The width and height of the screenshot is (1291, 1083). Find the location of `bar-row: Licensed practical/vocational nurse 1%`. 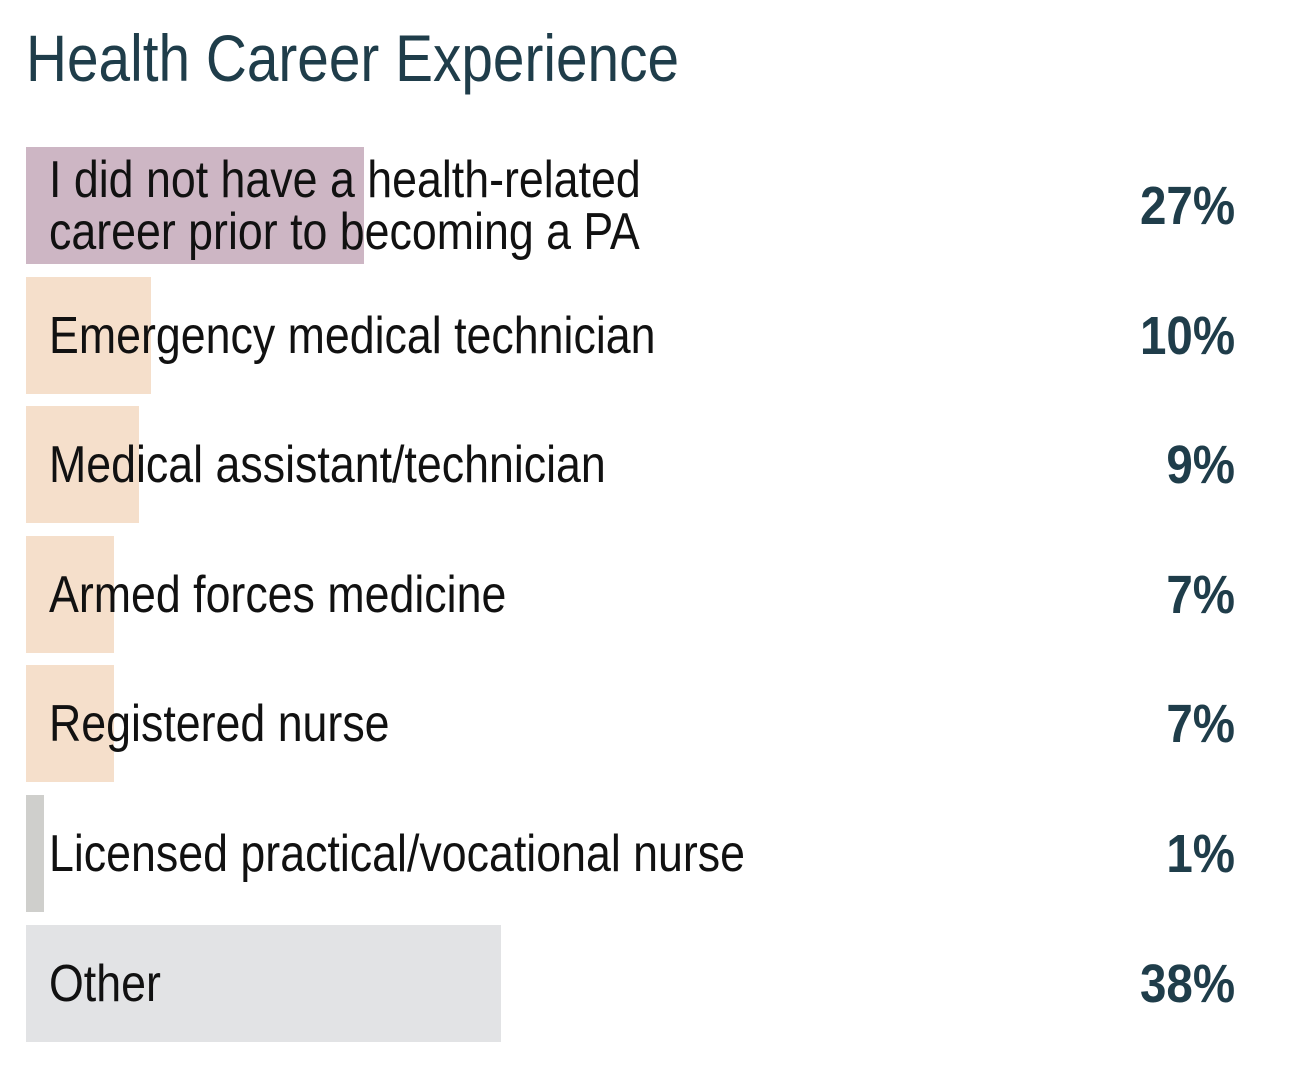

bar-row: Licensed practical/vocational nurse 1% is located at coordinates (645, 853).